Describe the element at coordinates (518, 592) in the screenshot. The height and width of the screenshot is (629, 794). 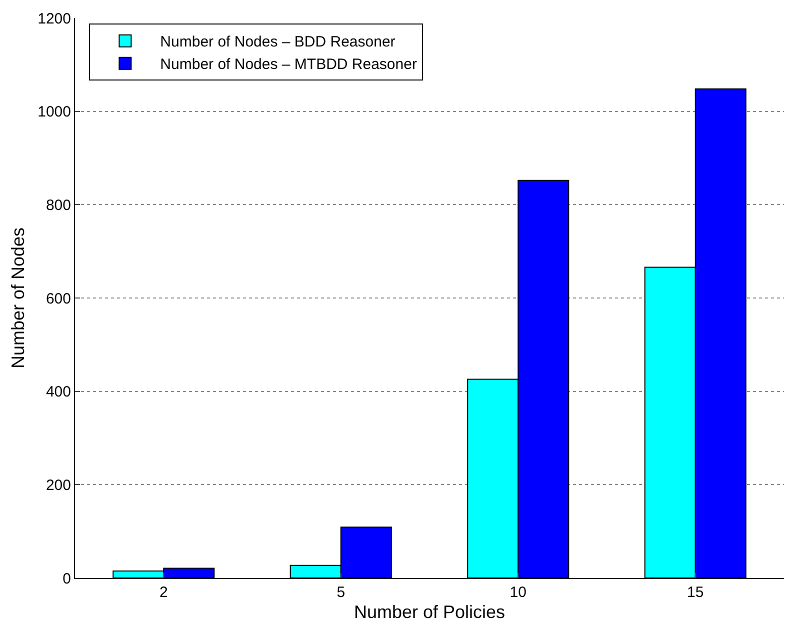
I see `x-tick-label: 10` at that location.